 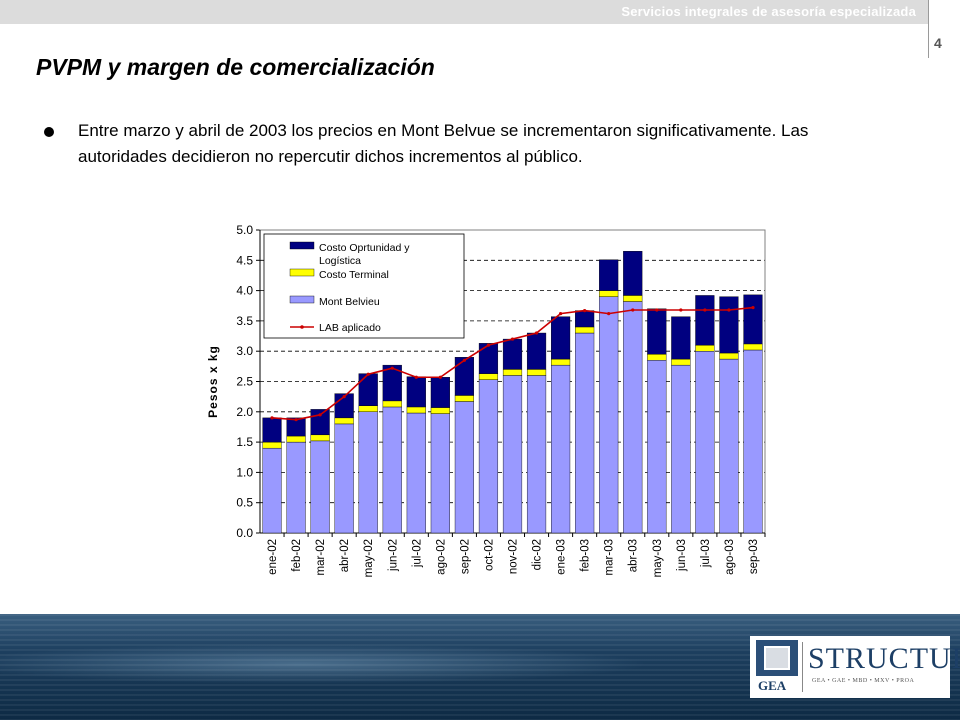 What do you see at coordinates (538, 554) in the screenshot?
I see `x-tick-label: dic-02` at bounding box center [538, 554].